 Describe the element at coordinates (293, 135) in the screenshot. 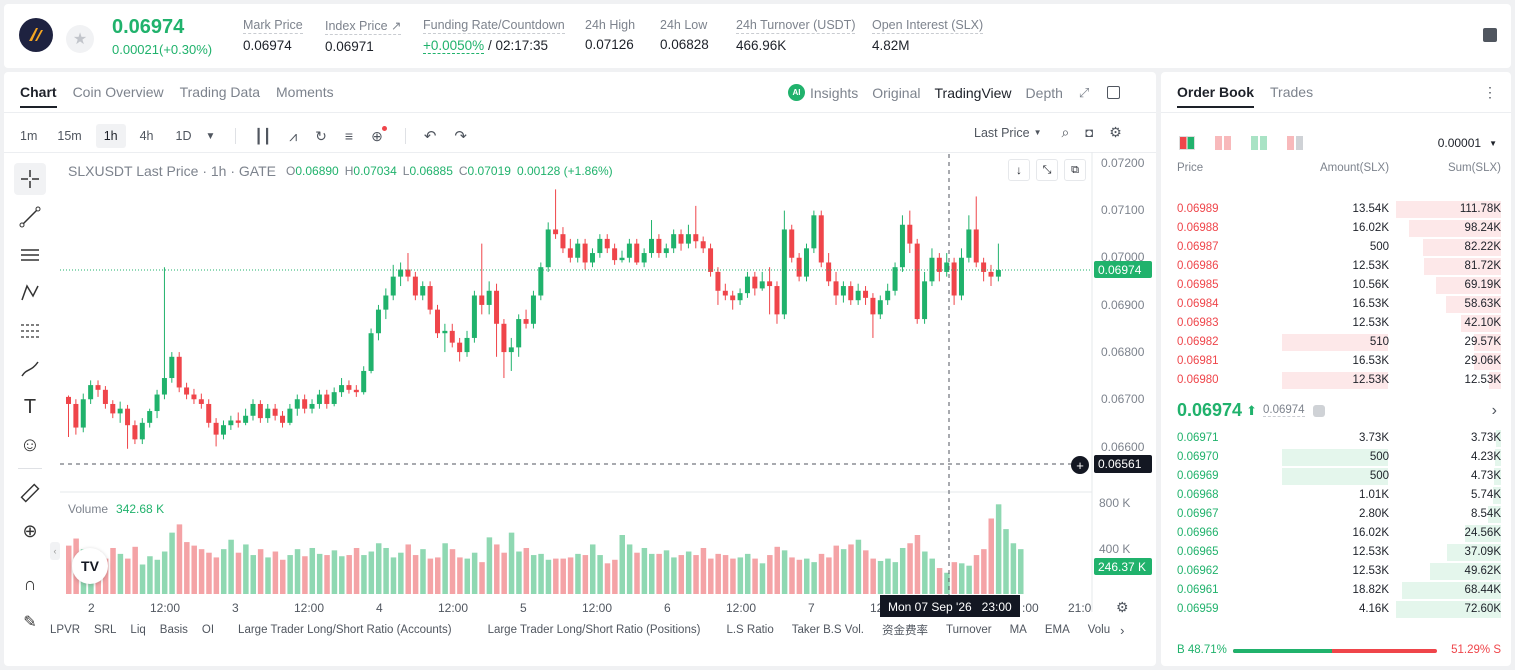

I see `indicators-icon: ⩘` at that location.